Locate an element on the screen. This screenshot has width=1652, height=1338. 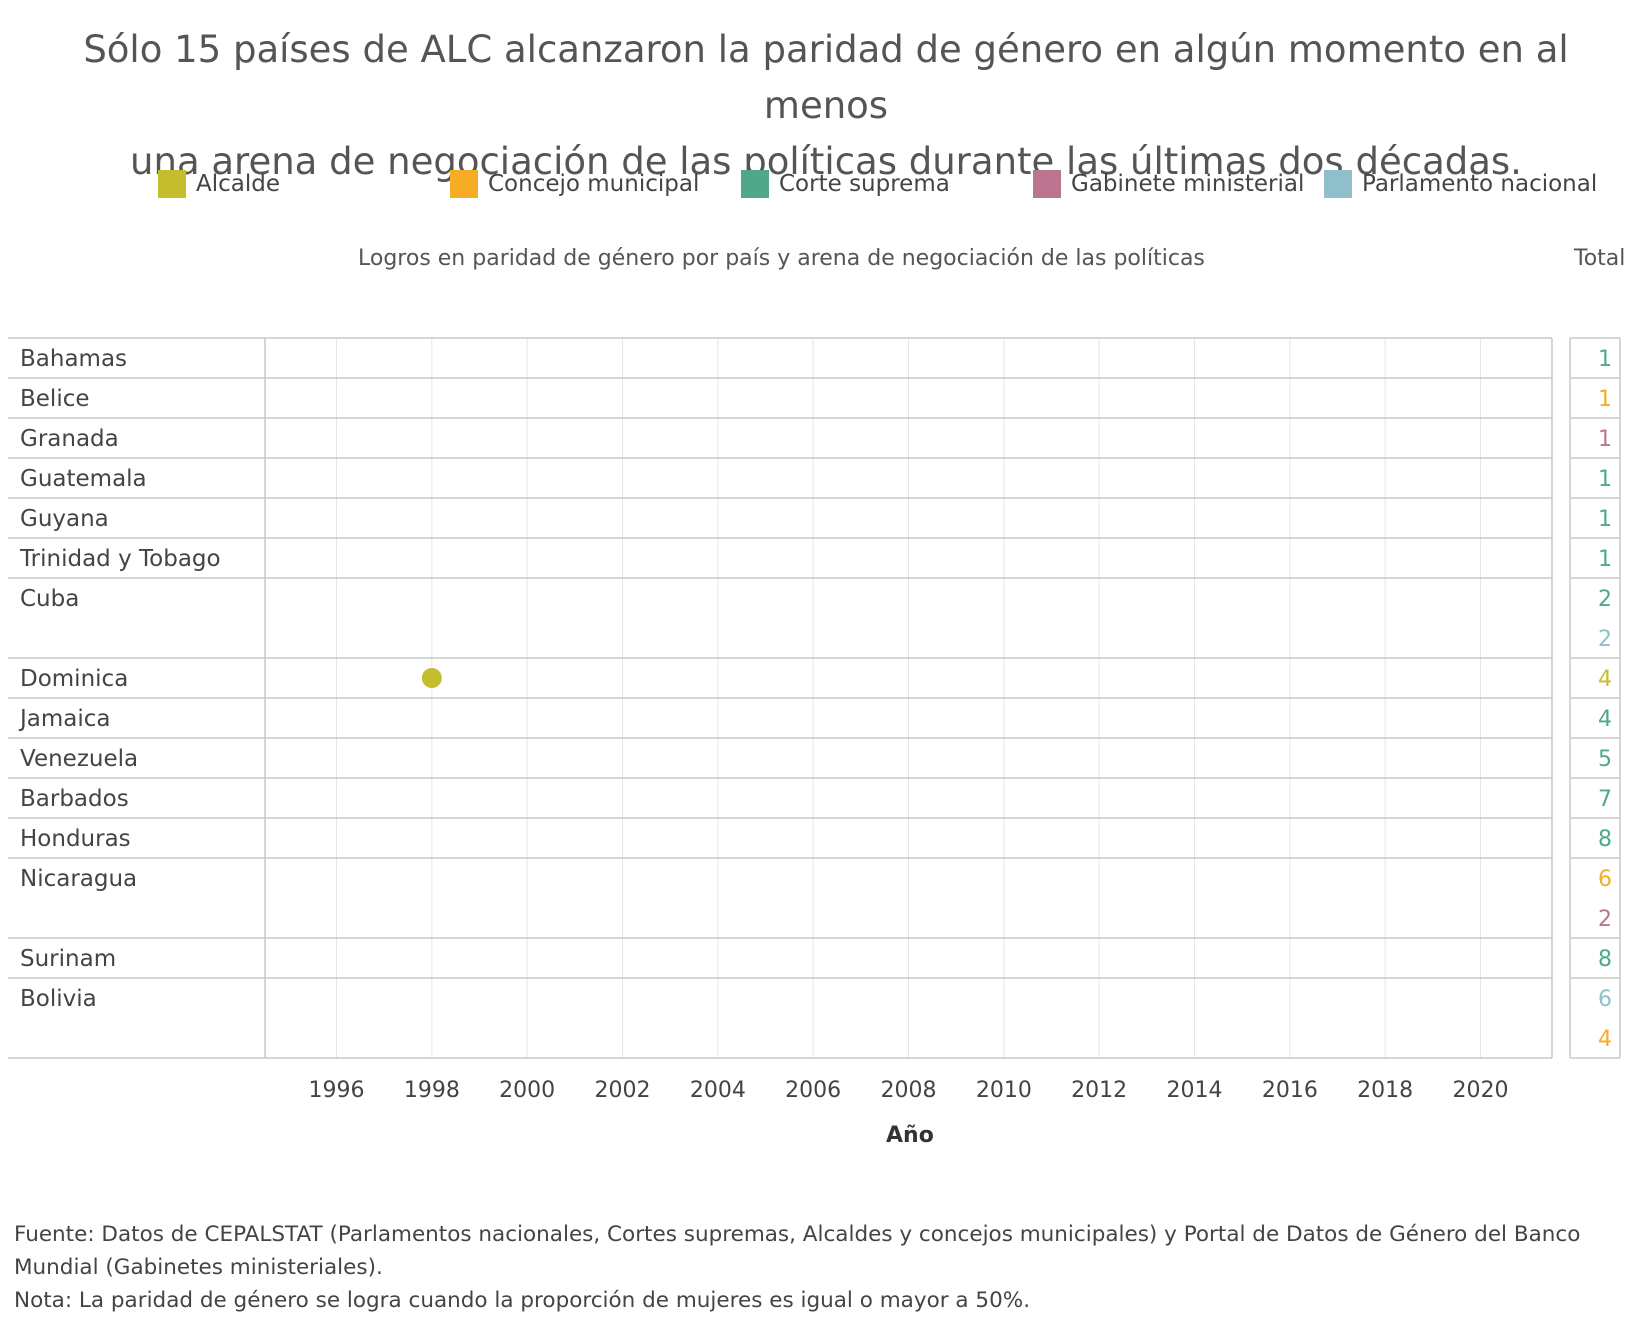
legend-swatch-alcalde is located at coordinates (172, 184).